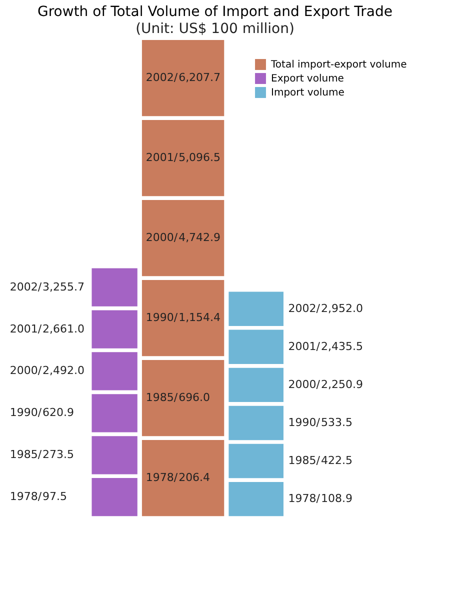 This screenshot has width=450, height=599. I want to click on data-label: 1,154.4, so click(199, 317).